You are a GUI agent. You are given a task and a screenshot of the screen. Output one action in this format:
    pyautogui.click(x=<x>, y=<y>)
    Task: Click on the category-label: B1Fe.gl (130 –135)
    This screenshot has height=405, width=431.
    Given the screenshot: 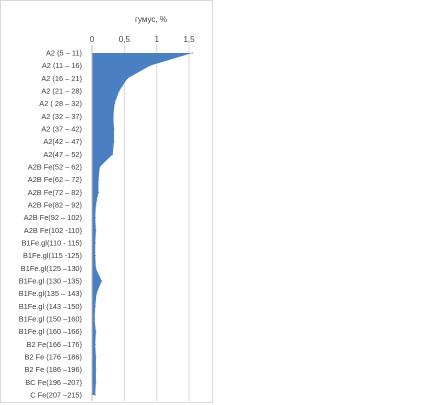 What is the action you would take?
    pyautogui.click(x=50, y=281)
    